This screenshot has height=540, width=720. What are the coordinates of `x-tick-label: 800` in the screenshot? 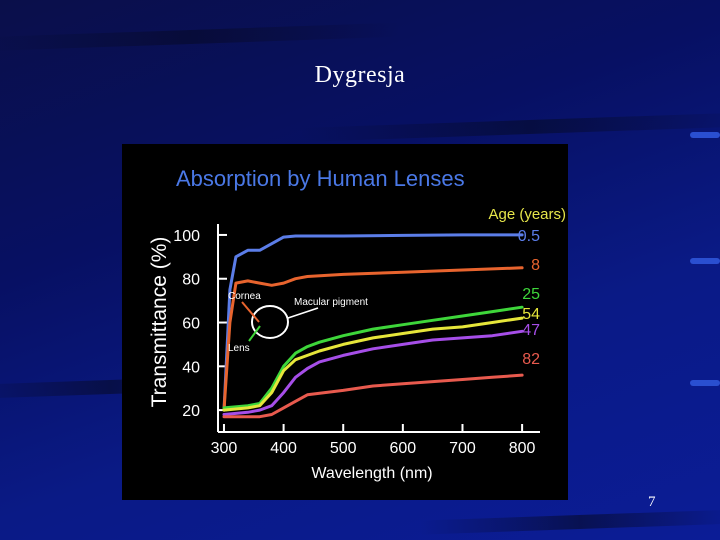 It's located at (522, 448).